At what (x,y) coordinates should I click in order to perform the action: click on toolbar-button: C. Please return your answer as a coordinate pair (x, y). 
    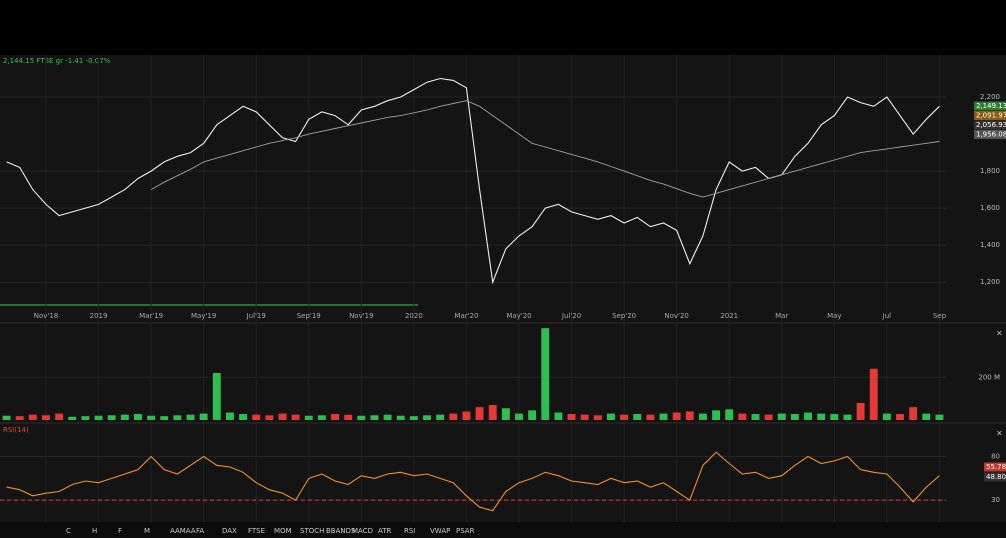
    Looking at the image, I should click on (68, 531).